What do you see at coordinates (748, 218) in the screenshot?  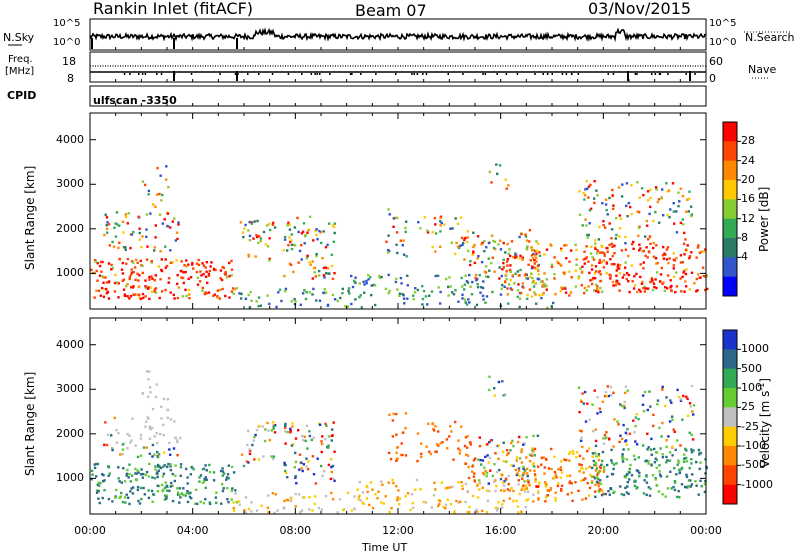 I see `power-colorbar-tick-4: 12` at bounding box center [748, 218].